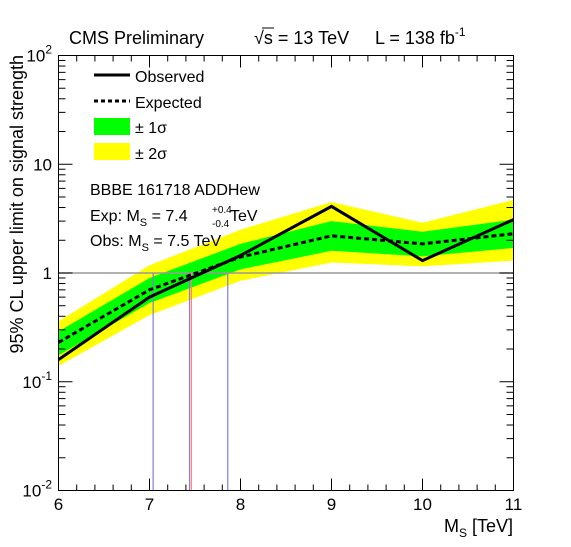  I want to click on exp-subscript: S, so click(143, 223).